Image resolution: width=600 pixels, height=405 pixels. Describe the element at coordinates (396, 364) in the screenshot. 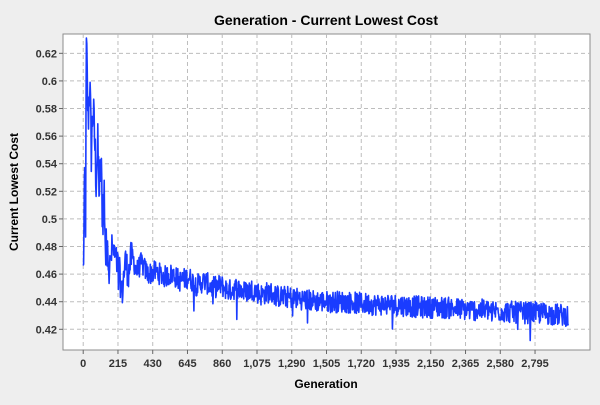

I see `x-tick-label: 1,935` at that location.